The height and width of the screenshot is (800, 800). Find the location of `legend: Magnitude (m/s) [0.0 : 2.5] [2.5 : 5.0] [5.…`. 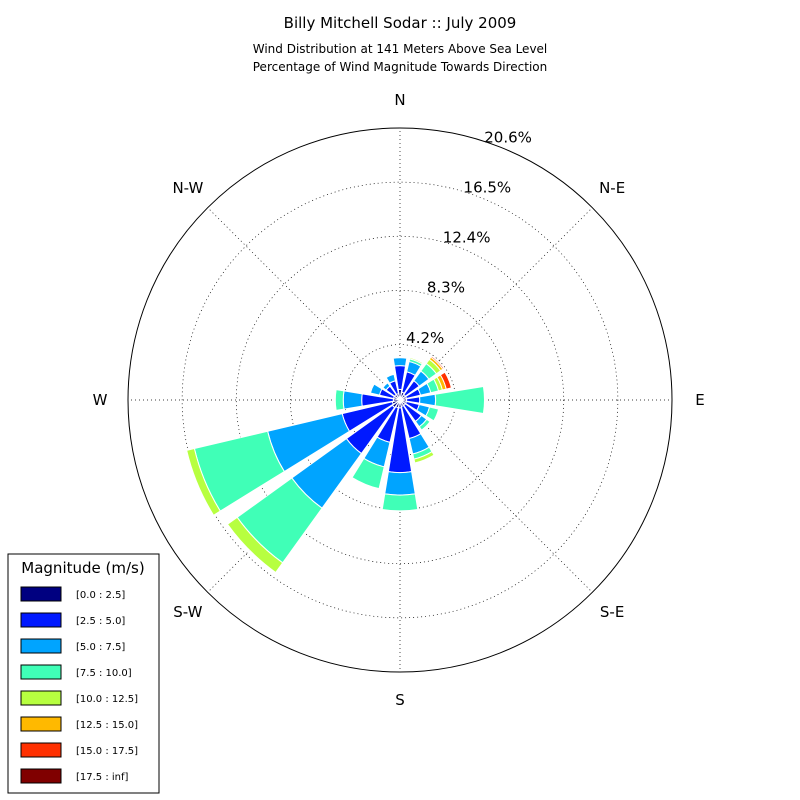

legend: Magnitude (m/s) [0.0 : 2.5] [2.5 : 5.0] [5.… is located at coordinates (83, 673).